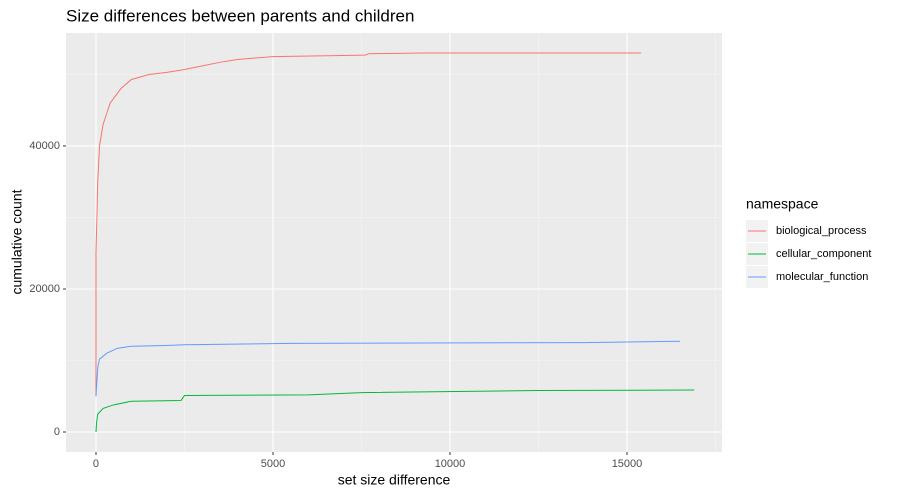  What do you see at coordinates (821, 231) in the screenshot?
I see `legend-label: biological_process` at bounding box center [821, 231].